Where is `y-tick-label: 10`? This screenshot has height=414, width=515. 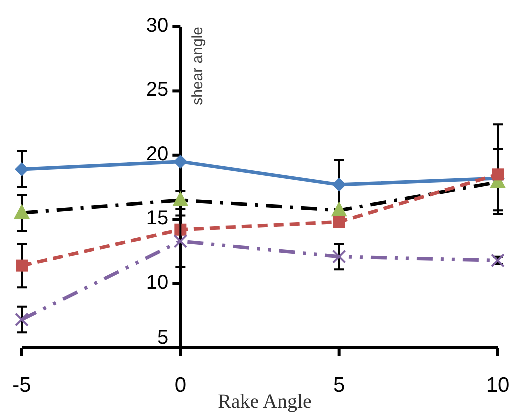 y-tick-label: 10 is located at coordinates (157, 283).